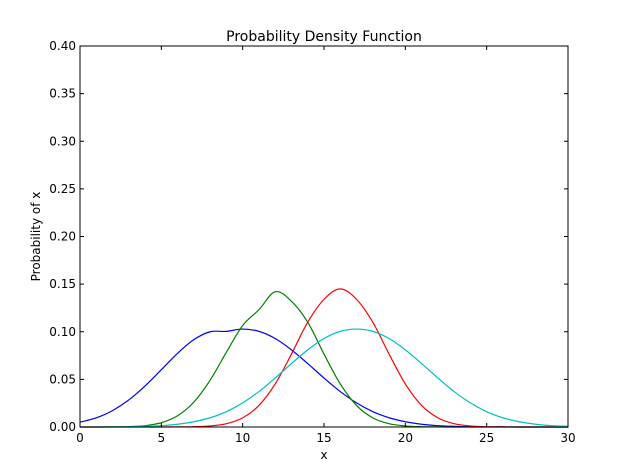 The height and width of the screenshot is (476, 631). Describe the element at coordinates (62, 46) in the screenshot. I see `y-tick-label: 0.40` at that location.